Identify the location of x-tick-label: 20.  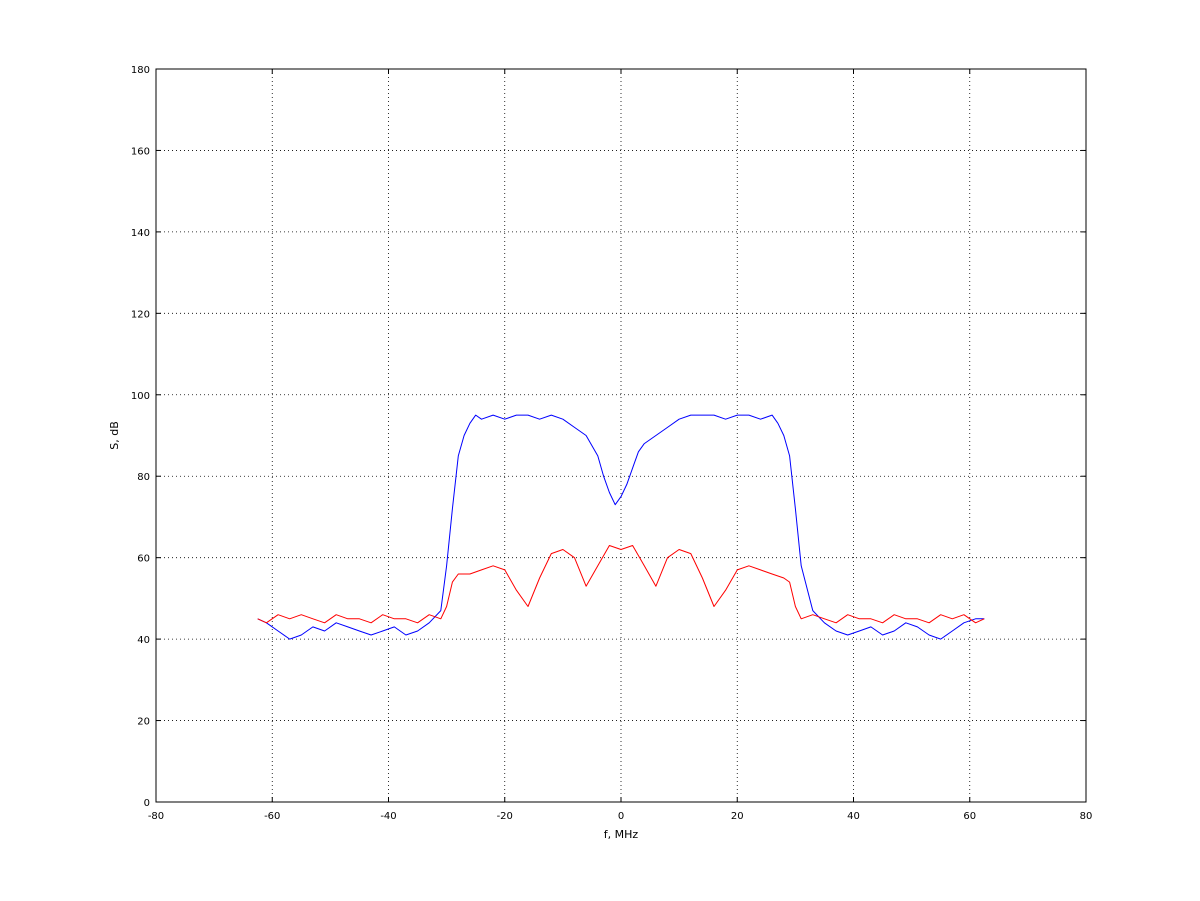
(737, 816).